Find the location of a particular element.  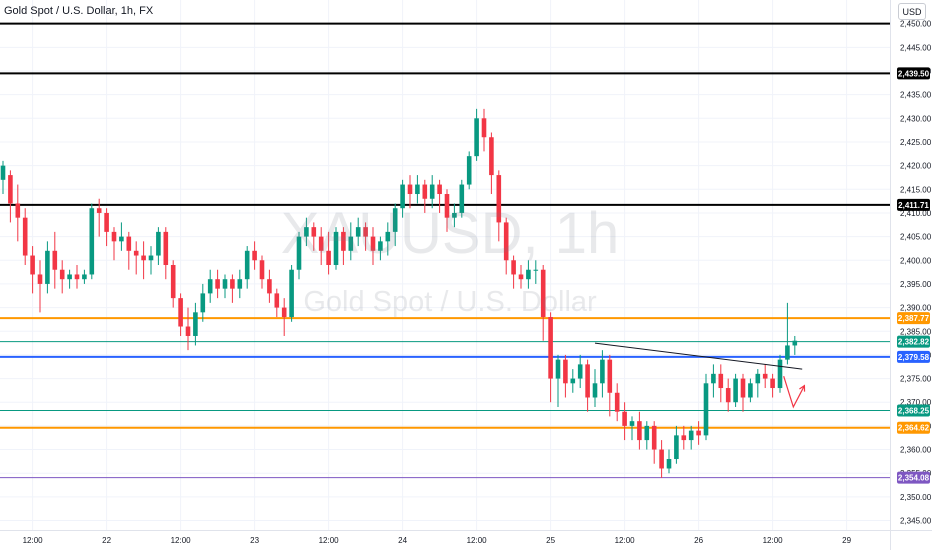

price-tick-label: 2,360.00 is located at coordinates (916, 450).